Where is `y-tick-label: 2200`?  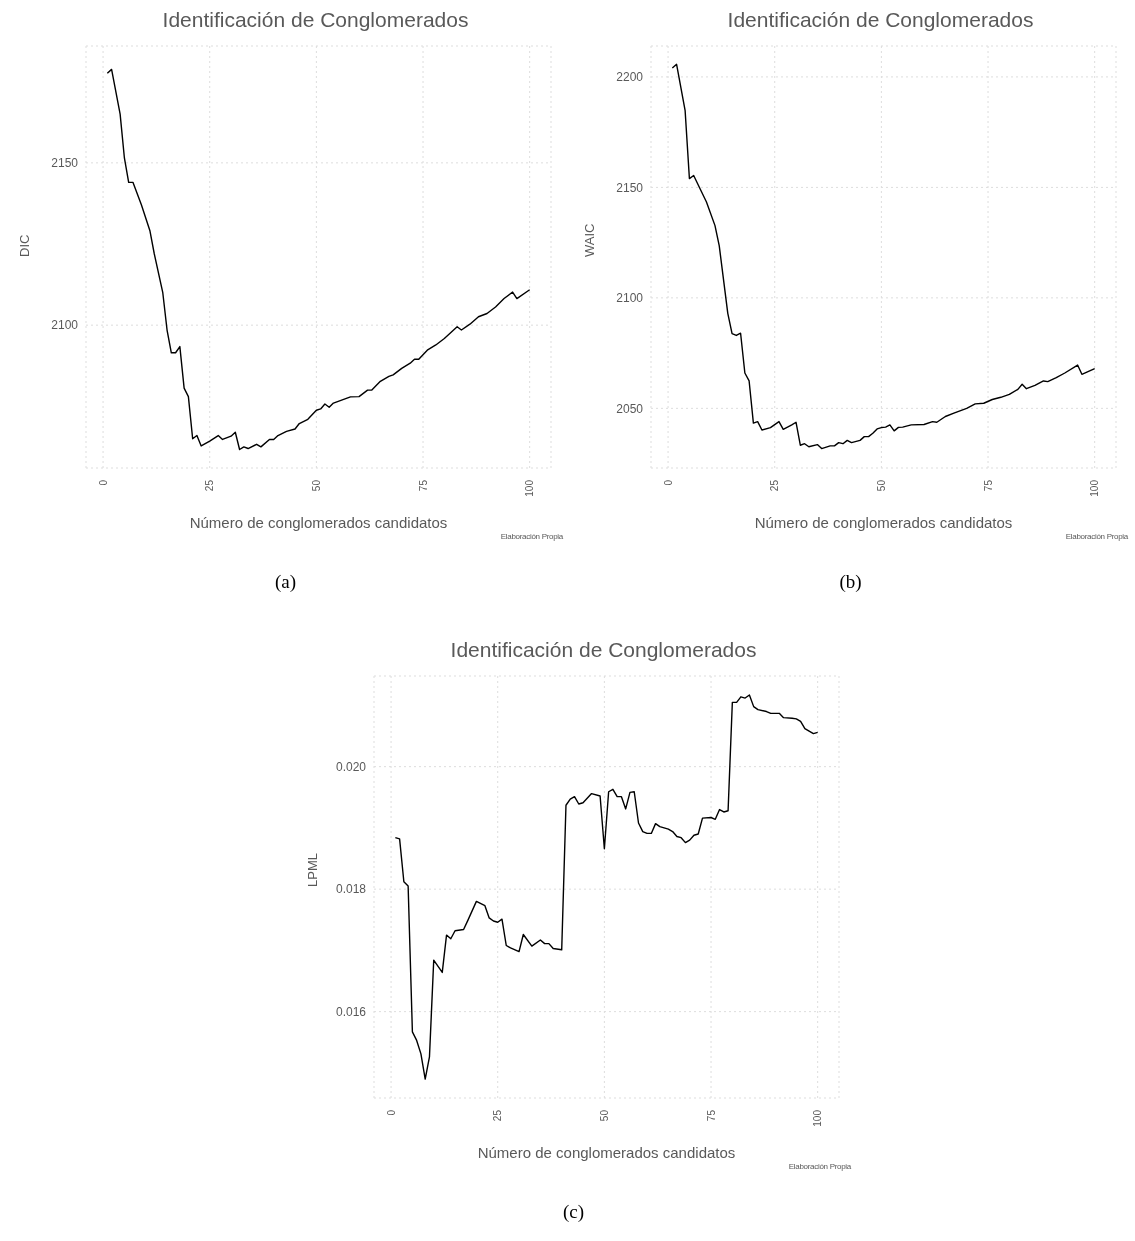
y-tick-label: 2200 is located at coordinates (630, 77).